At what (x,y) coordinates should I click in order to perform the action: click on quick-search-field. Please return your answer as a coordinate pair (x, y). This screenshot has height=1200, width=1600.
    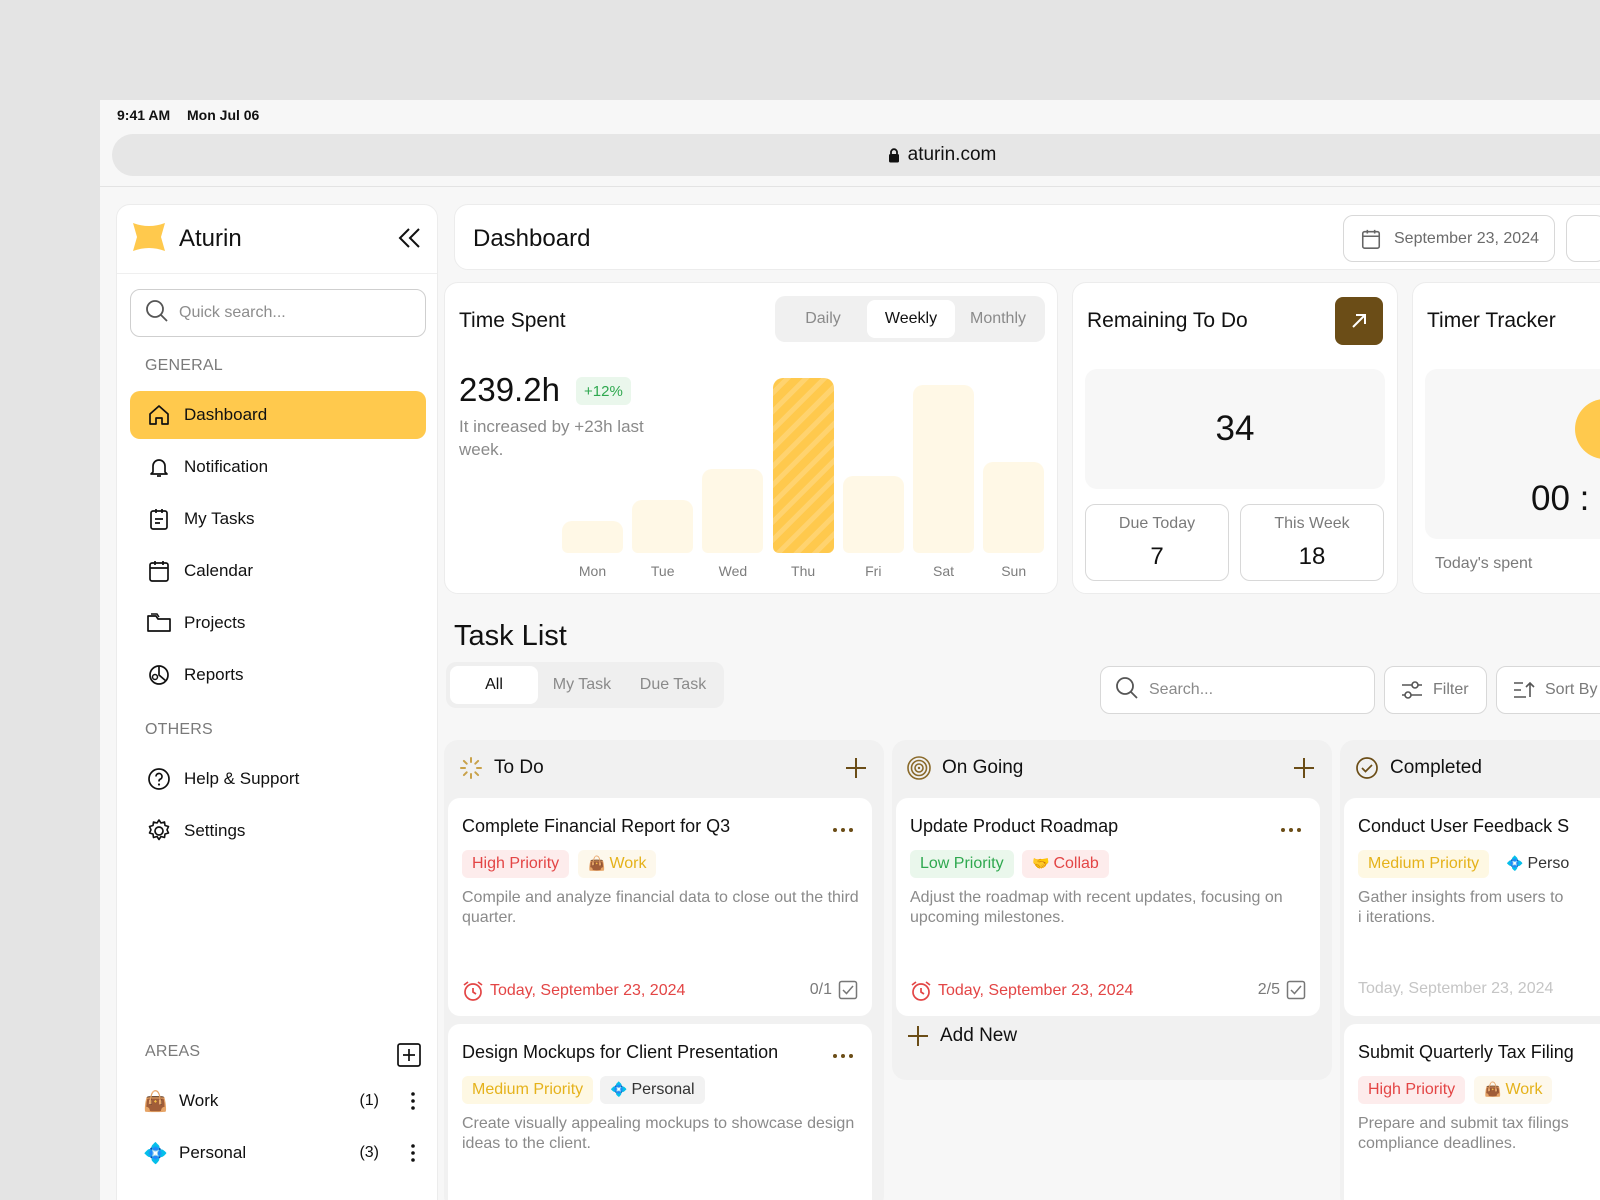
    Looking at the image, I should click on (278, 313).